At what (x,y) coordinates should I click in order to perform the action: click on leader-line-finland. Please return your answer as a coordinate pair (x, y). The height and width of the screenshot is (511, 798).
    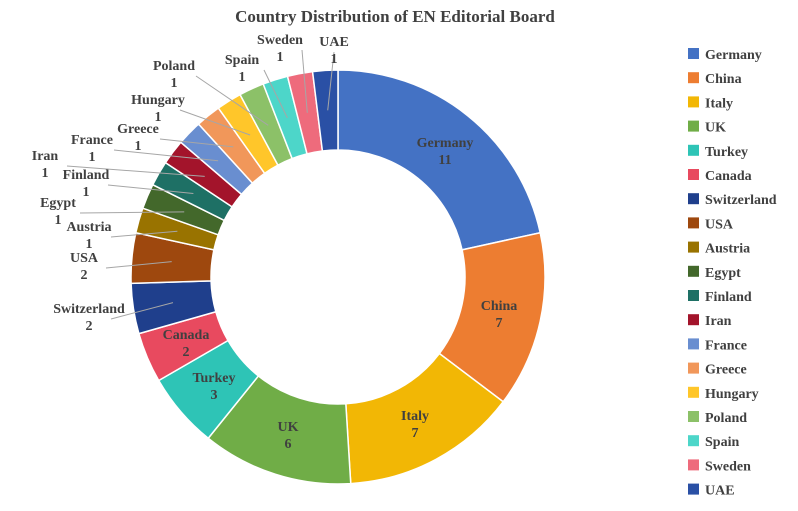
    Looking at the image, I should click on (150, 189).